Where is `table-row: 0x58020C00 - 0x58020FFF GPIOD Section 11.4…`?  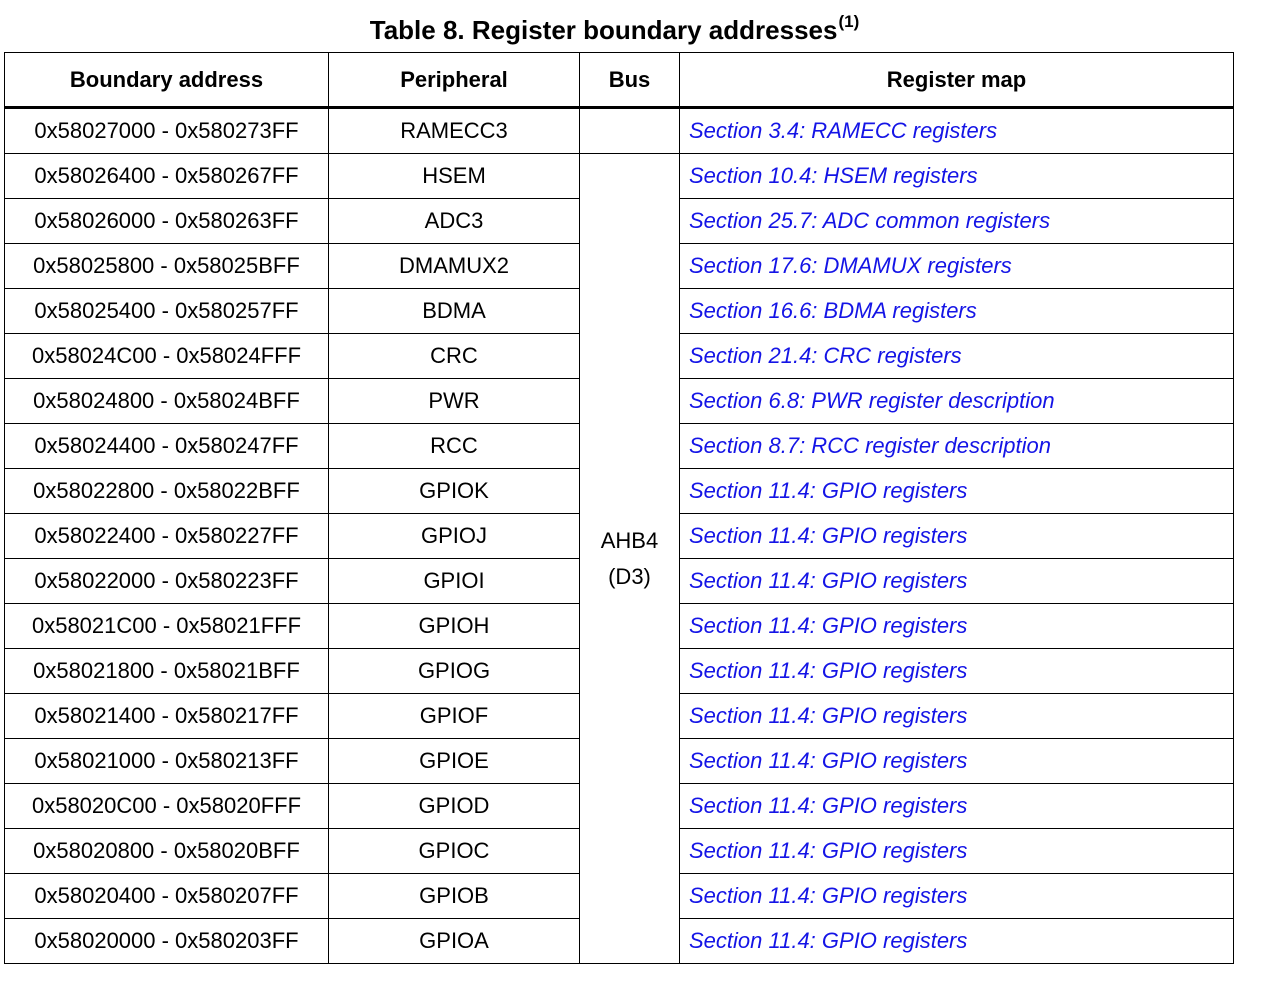 table-row: 0x58020C00 - 0x58020FFF GPIOD Section 11.4… is located at coordinates (619, 806).